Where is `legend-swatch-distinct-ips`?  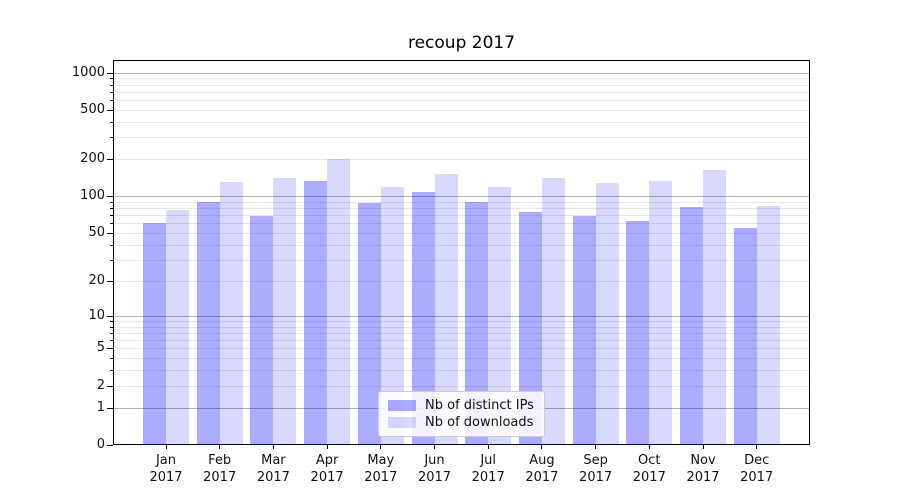
legend-swatch-distinct-ips is located at coordinates (402, 405).